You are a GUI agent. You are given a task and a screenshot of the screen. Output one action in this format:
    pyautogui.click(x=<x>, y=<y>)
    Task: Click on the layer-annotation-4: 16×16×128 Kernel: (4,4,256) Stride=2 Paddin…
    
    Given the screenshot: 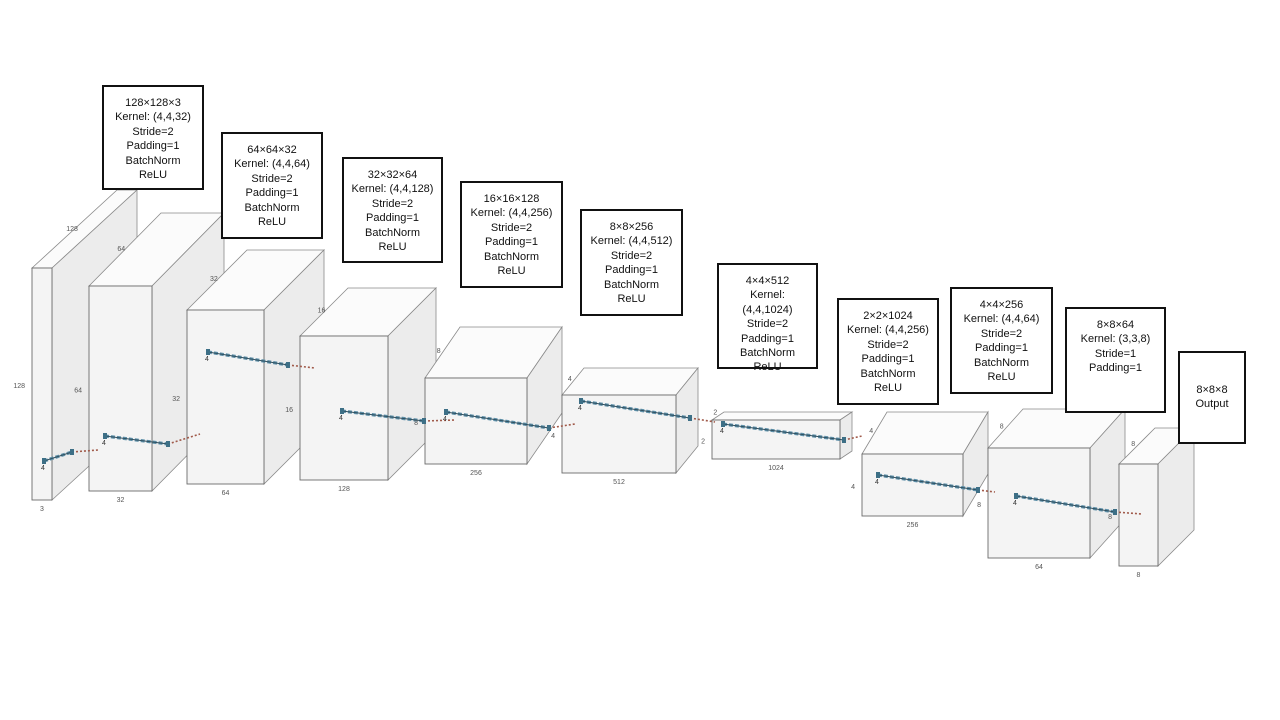 What is the action you would take?
    pyautogui.click(x=511, y=234)
    